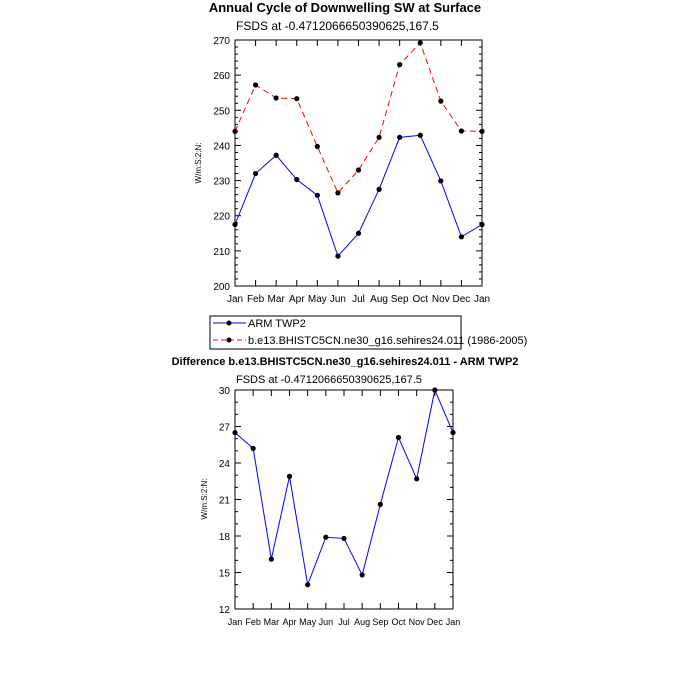 Image resolution: width=700 pixels, height=700 pixels. What do you see at coordinates (225, 574) in the screenshot?
I see `y-tick-label: 15` at bounding box center [225, 574].